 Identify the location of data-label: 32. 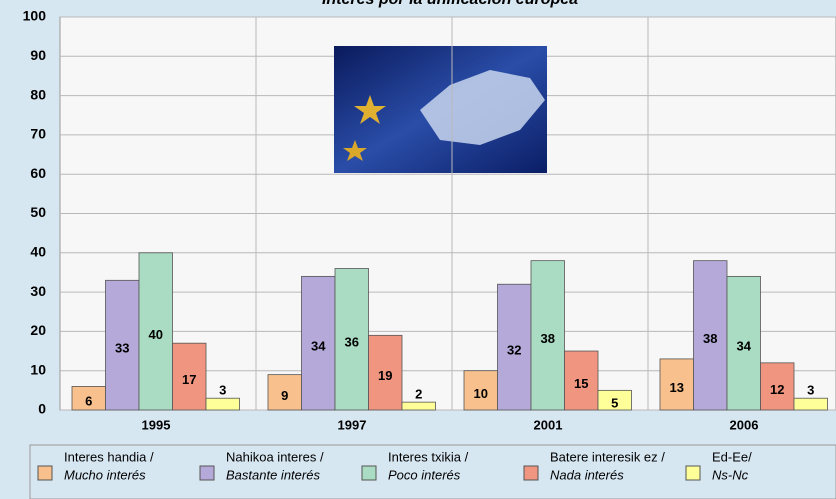
(514, 350).